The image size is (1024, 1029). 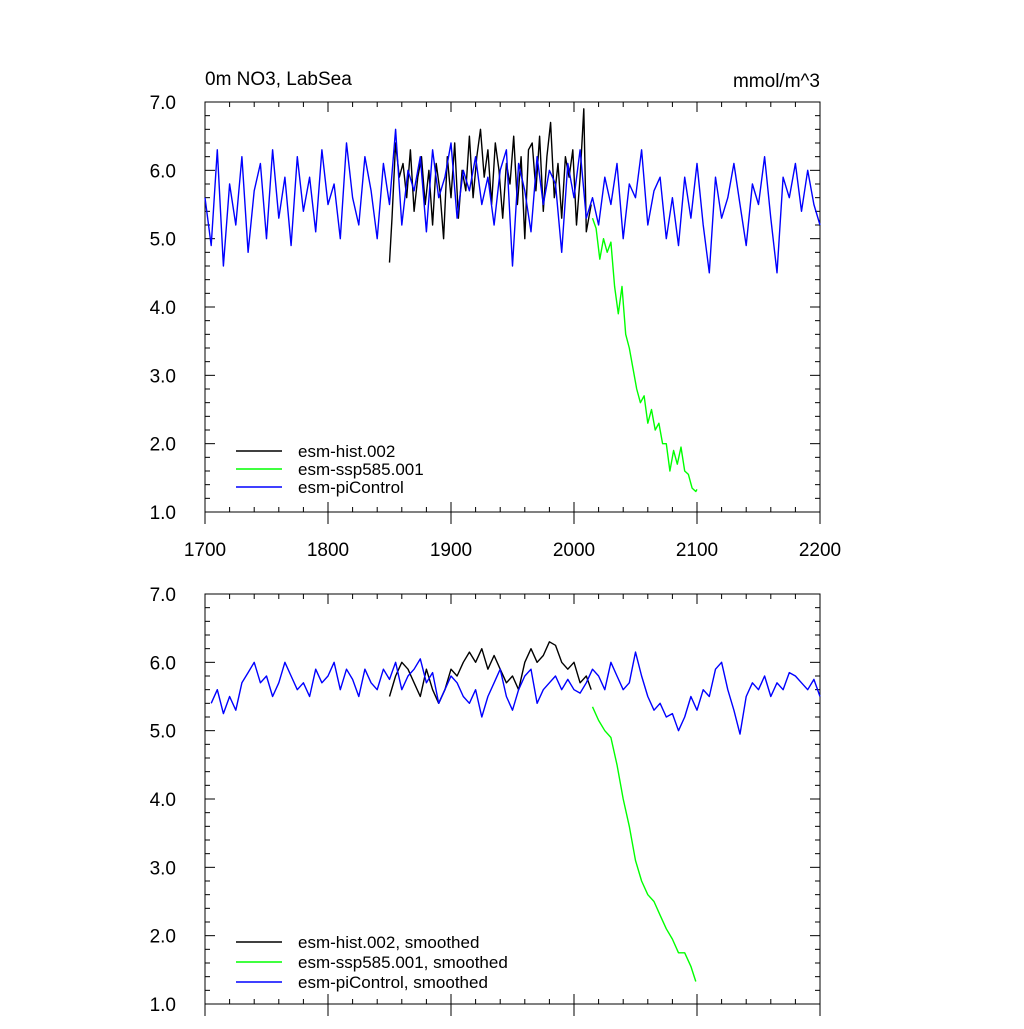 What do you see at coordinates (361, 469) in the screenshot?
I see `legend-label: esm-ssp585.001` at bounding box center [361, 469].